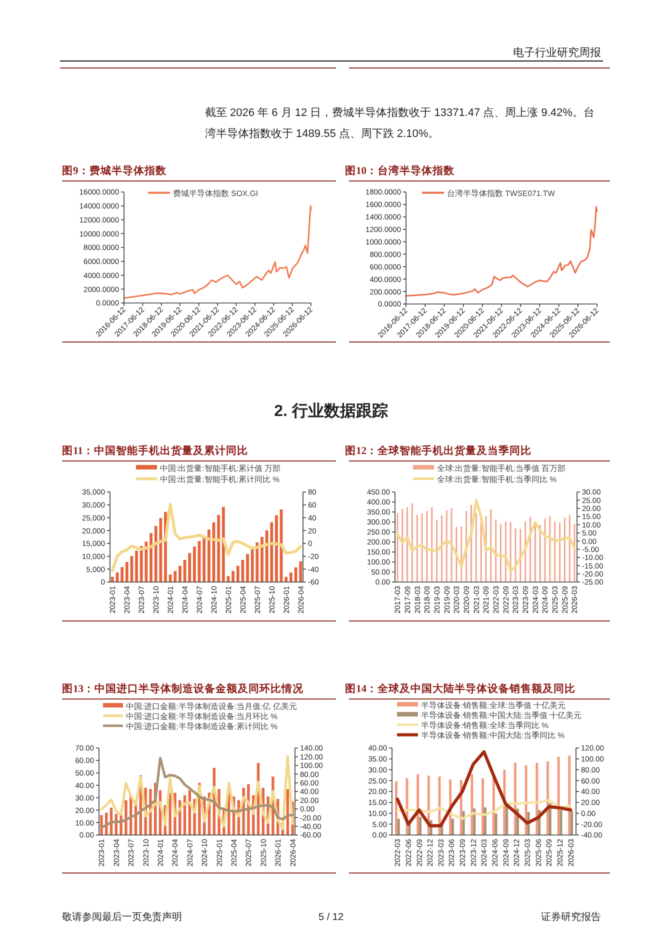  Describe the element at coordinates (571, 917) in the screenshot. I see `text: 证券研究报告` at that location.